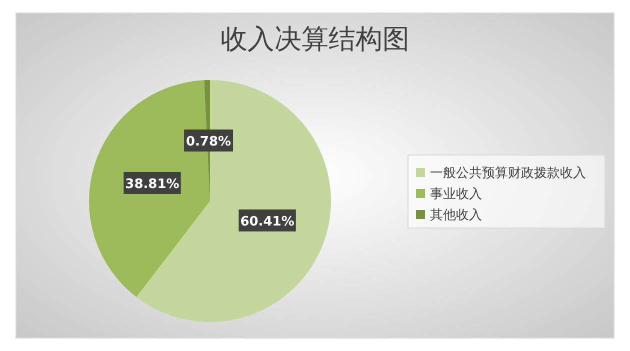 The image size is (630, 351). What do you see at coordinates (315, 39) in the screenshot?
I see `title: 收入决算结构图` at bounding box center [315, 39].